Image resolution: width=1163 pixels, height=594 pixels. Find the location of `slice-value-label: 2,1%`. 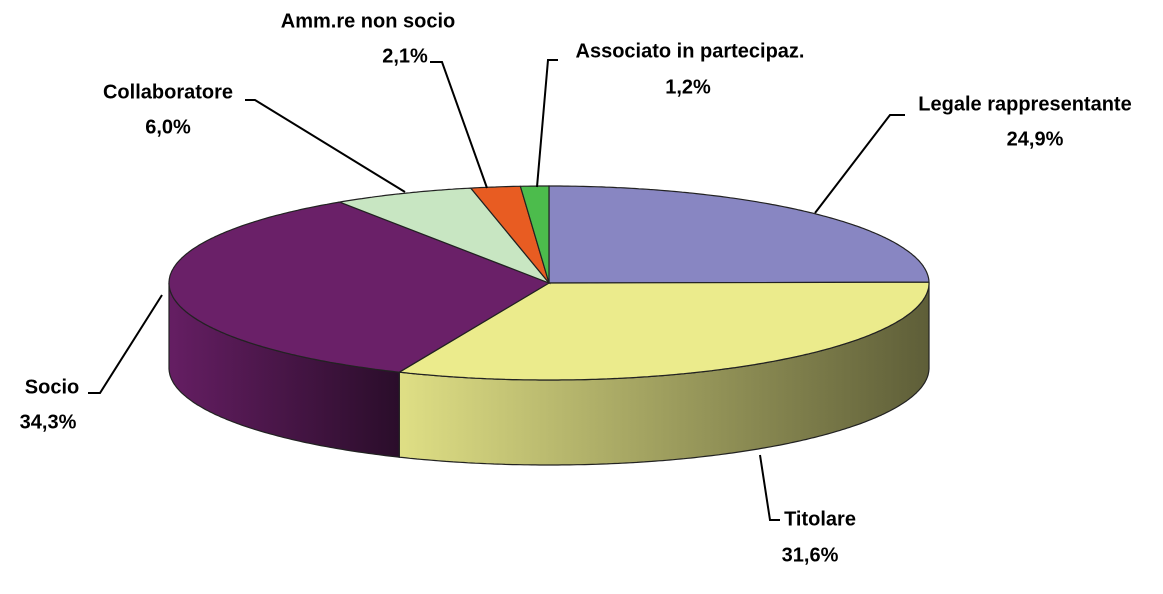

slice-value-label: 2,1% is located at coordinates (405, 56).